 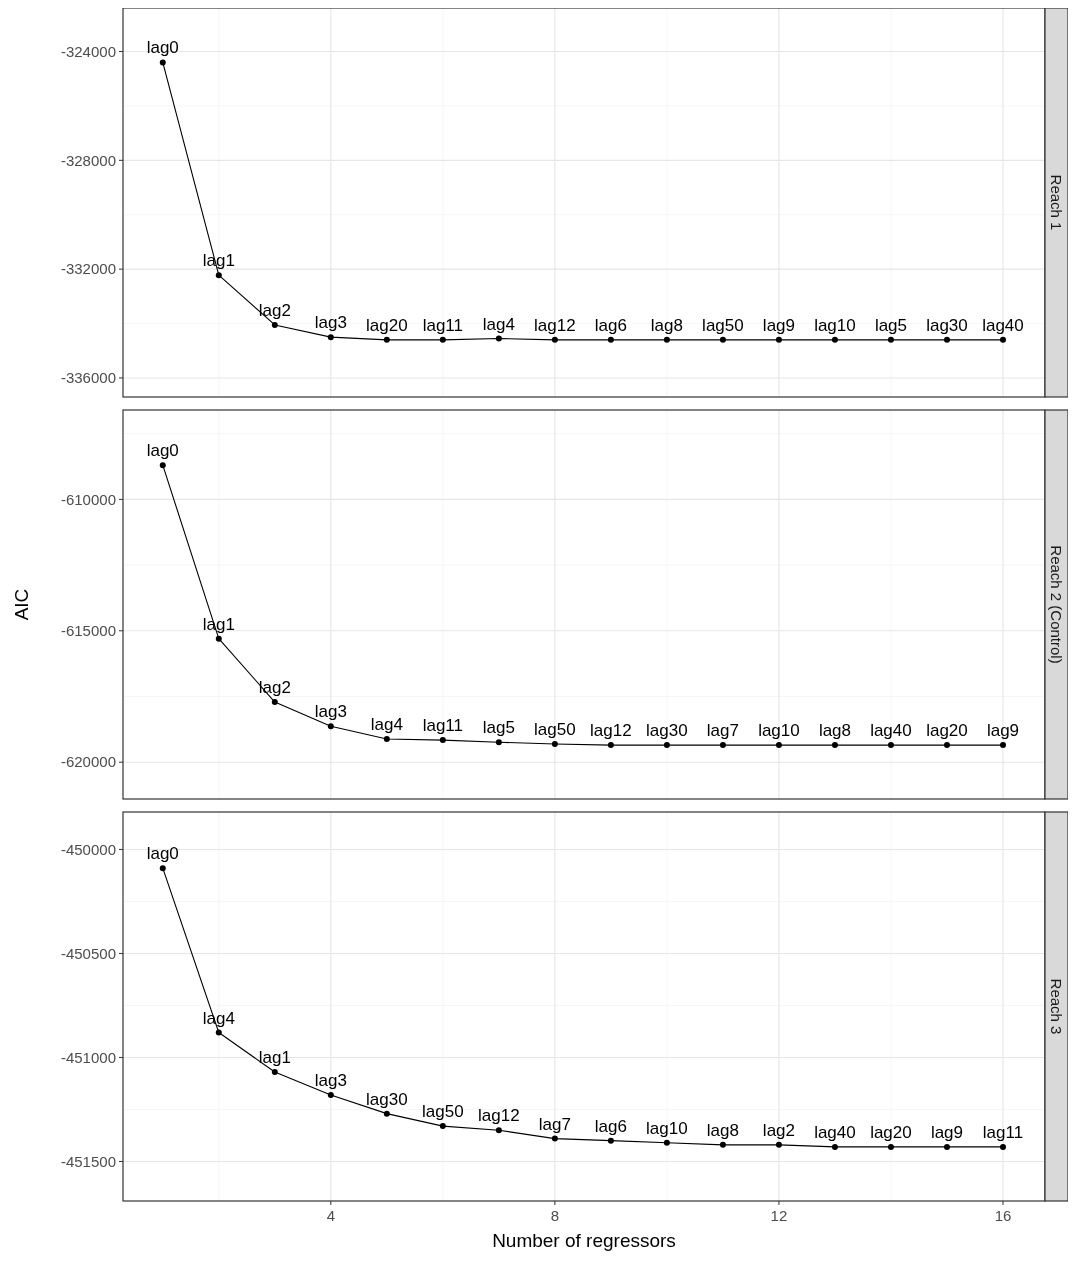 I want to click on x-tick-label: 4, so click(x=330, y=1215).